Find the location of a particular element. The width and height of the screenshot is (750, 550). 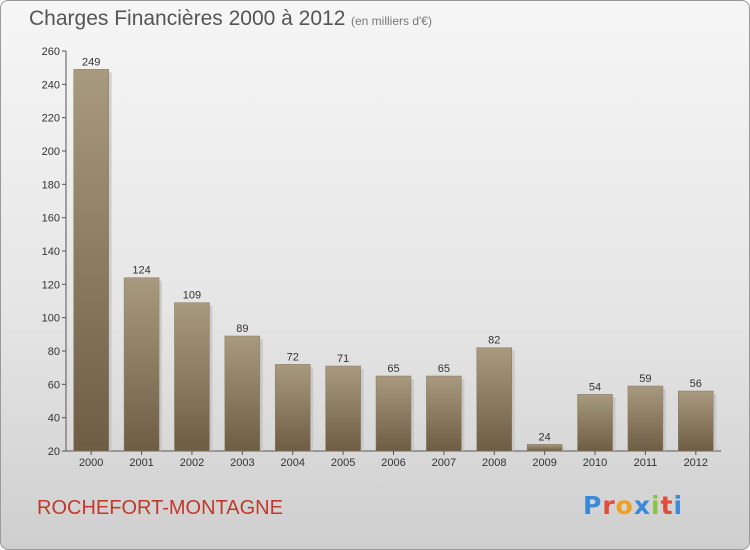

data-label: 56 is located at coordinates (696, 384).